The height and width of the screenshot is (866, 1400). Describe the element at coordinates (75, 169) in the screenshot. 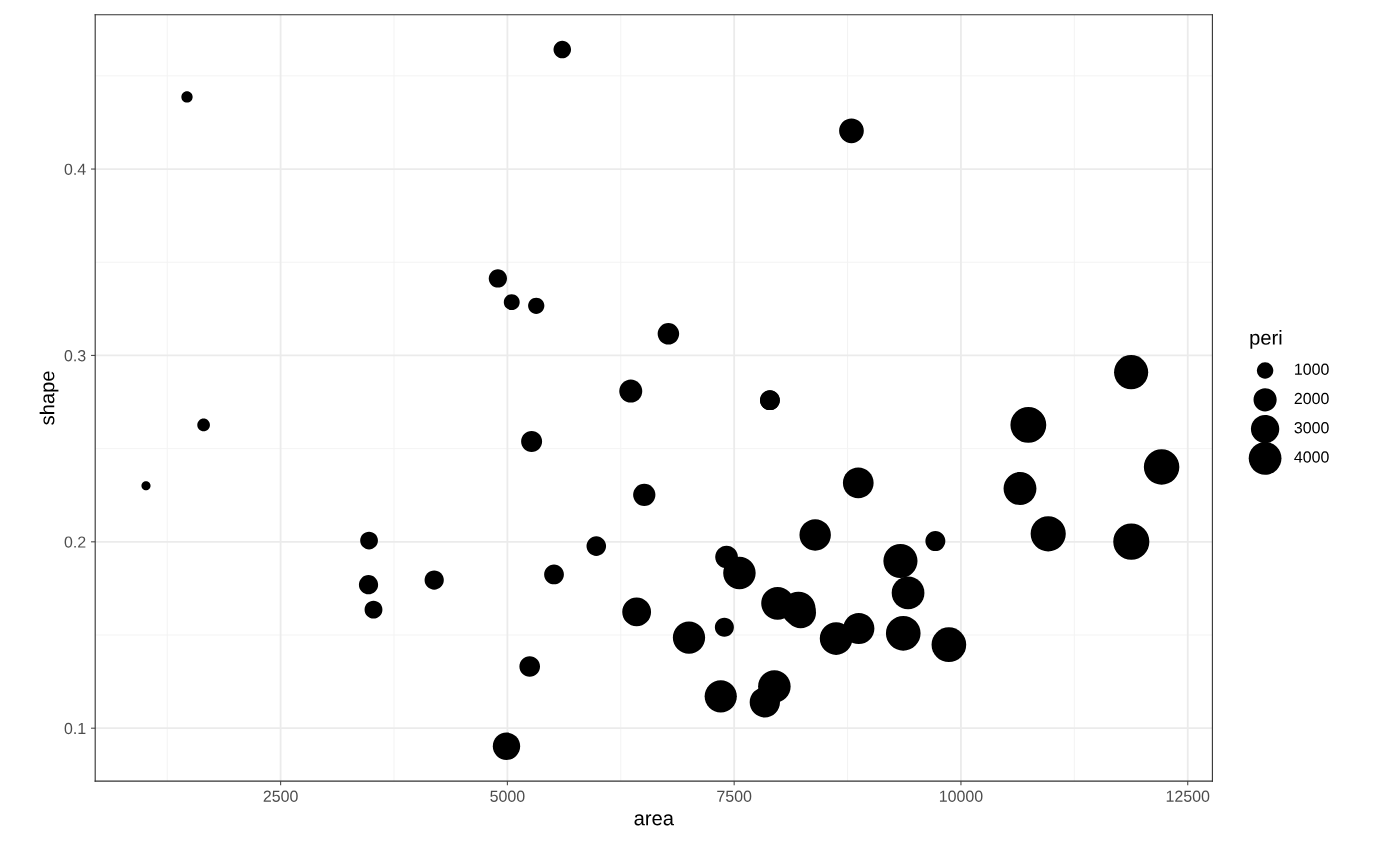

I see `y-tick-label: 0.4` at that location.